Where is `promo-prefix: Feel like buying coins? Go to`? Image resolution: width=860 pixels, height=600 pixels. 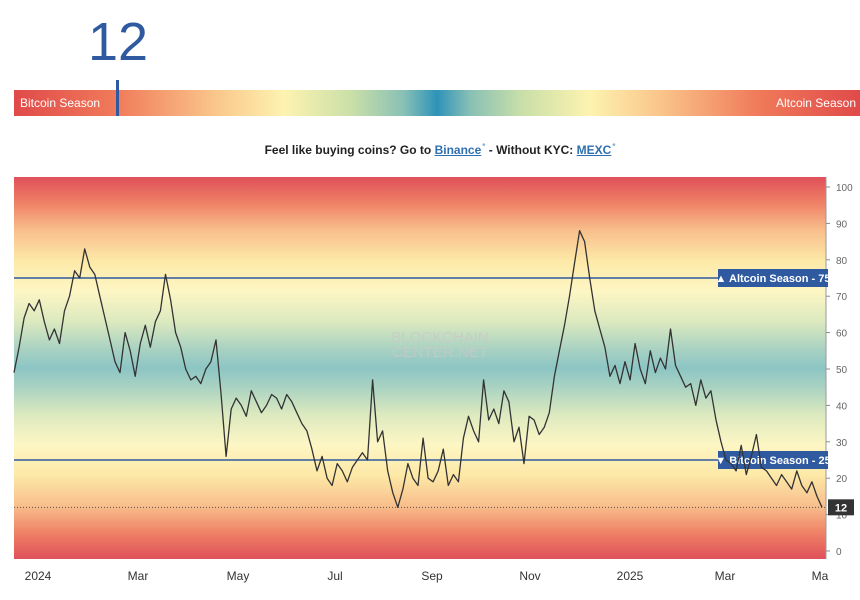
promo-prefix: Feel like buying coins? Go to is located at coordinates (348, 150).